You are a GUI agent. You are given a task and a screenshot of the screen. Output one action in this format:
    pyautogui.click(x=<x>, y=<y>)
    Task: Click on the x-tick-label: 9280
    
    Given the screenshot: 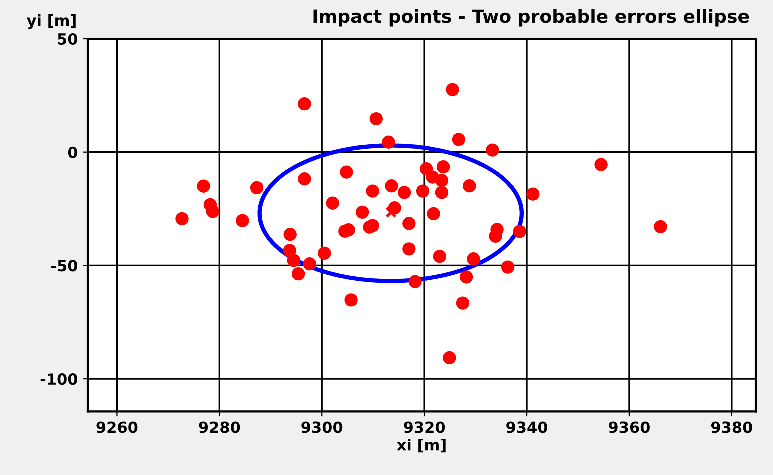 What is the action you would take?
    pyautogui.click(x=219, y=428)
    